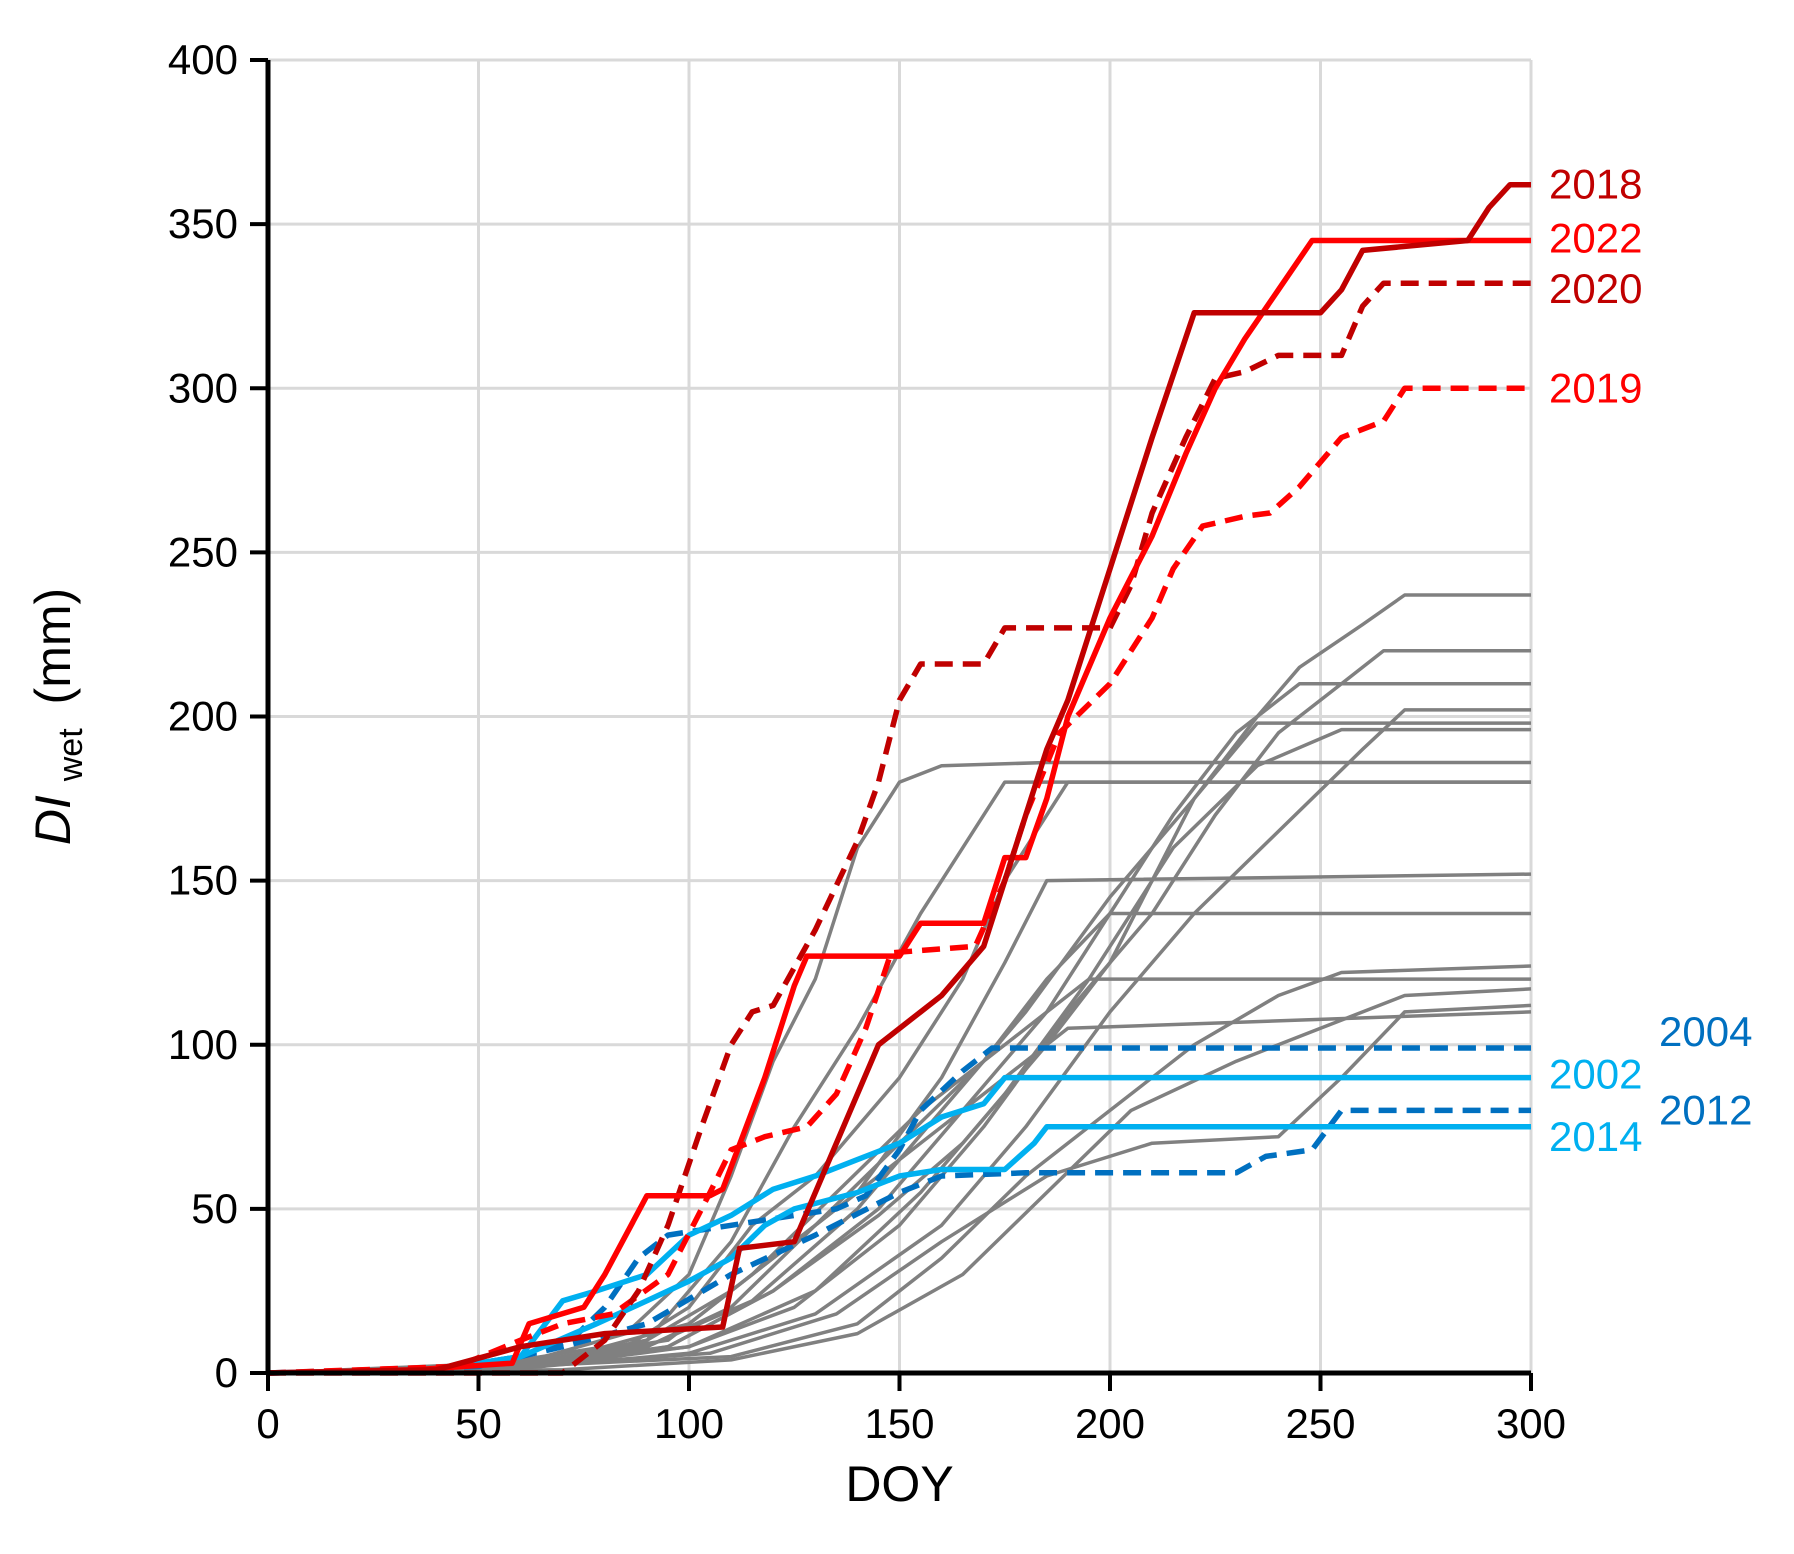  What do you see at coordinates (899, 1423) in the screenshot?
I see `x-tick-label: 150` at bounding box center [899, 1423].